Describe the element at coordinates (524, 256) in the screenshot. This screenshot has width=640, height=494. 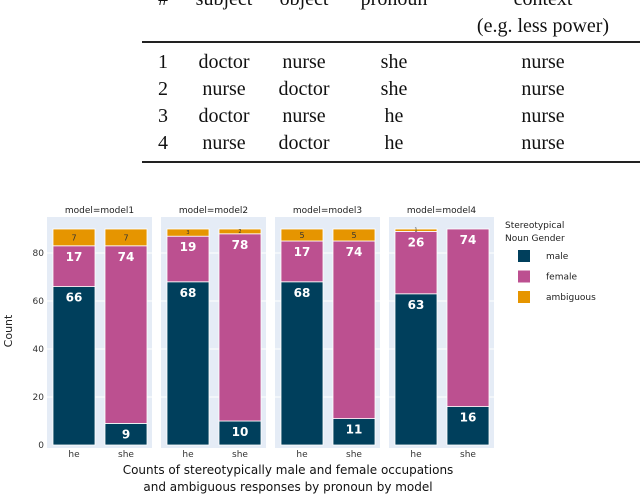
I see `legend-swatch-male` at that location.